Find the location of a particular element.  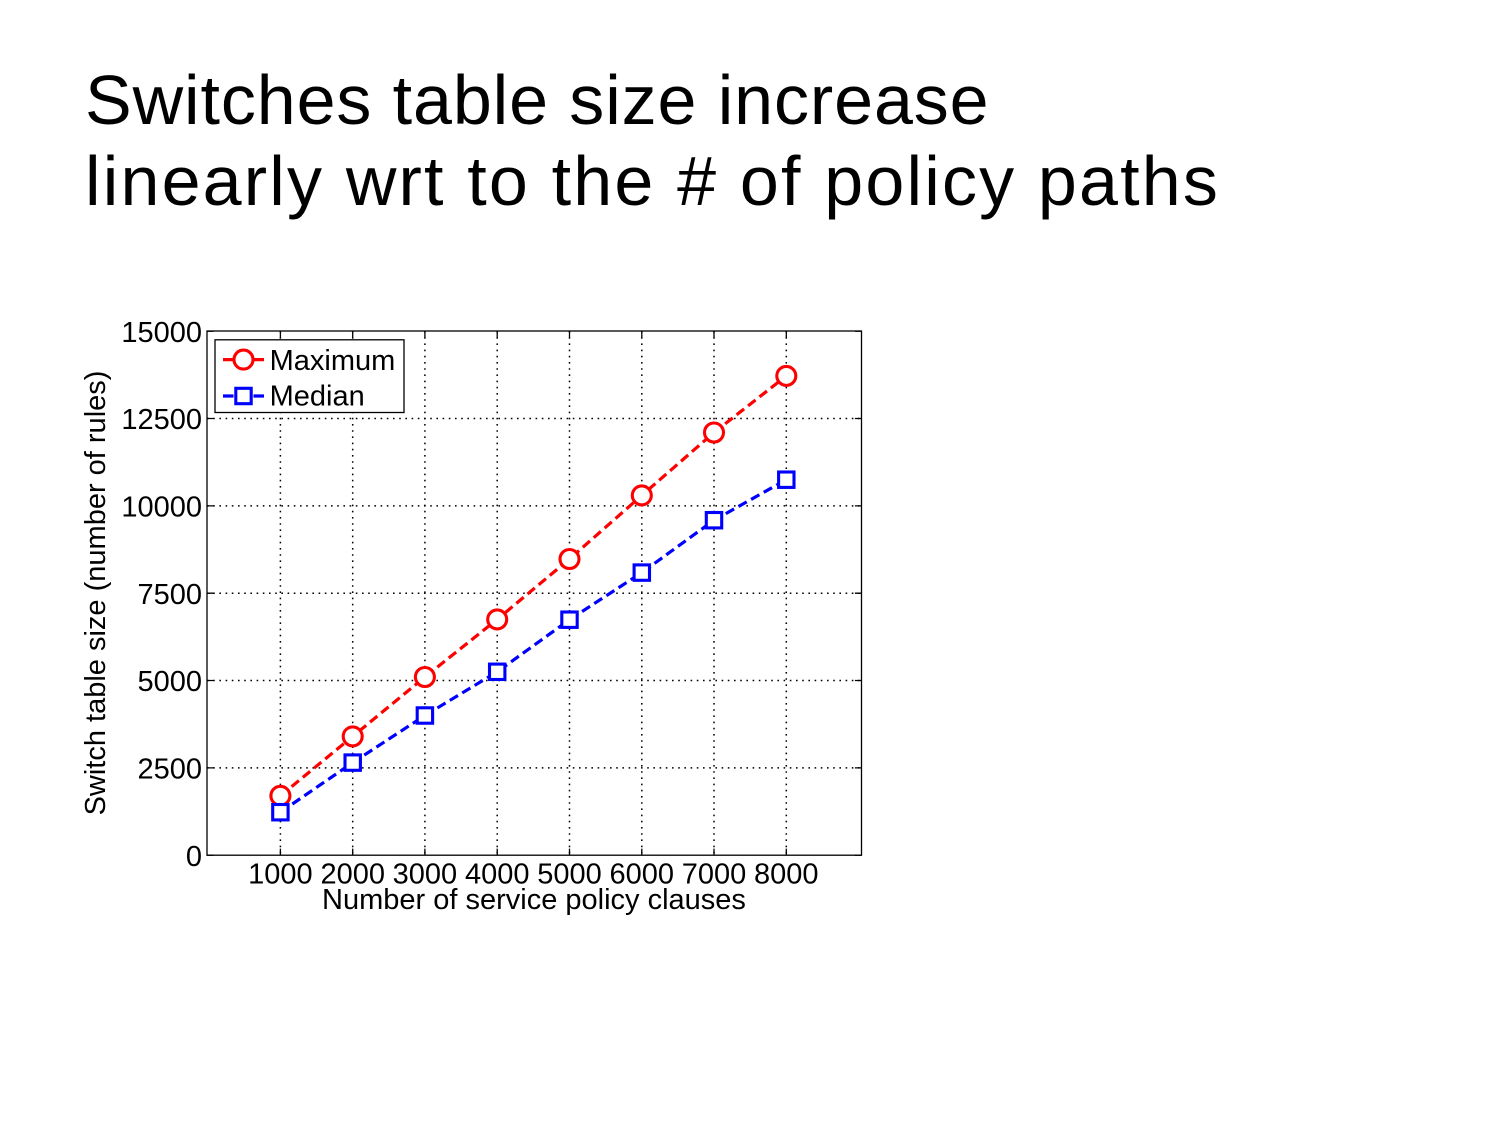

svg-text:Switch table size (number of r: Switch table size (number of rules) is located at coordinates (96, 593).